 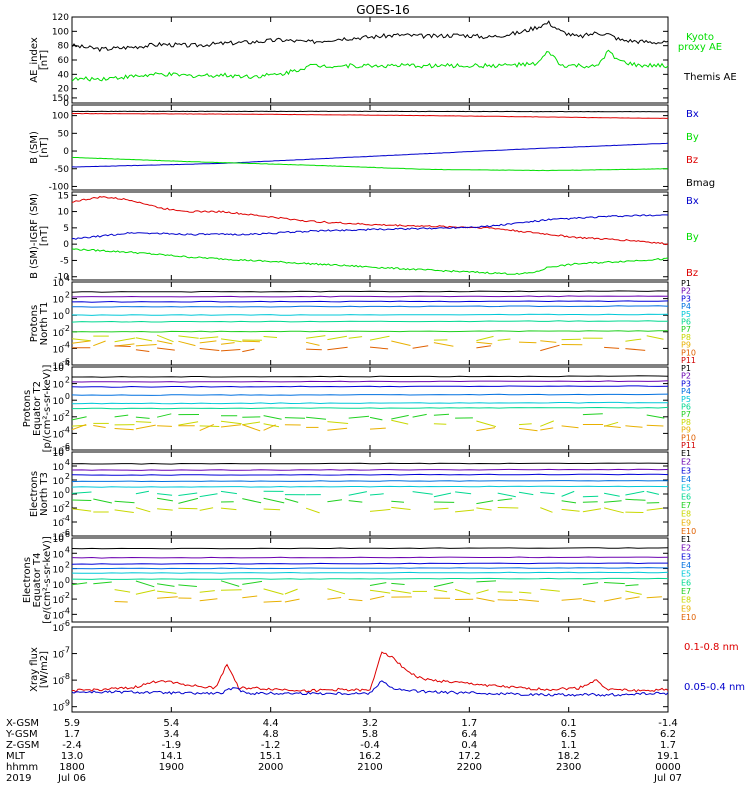 What do you see at coordinates (370, 734) in the screenshot?
I see `footer-value: 5.8` at bounding box center [370, 734].